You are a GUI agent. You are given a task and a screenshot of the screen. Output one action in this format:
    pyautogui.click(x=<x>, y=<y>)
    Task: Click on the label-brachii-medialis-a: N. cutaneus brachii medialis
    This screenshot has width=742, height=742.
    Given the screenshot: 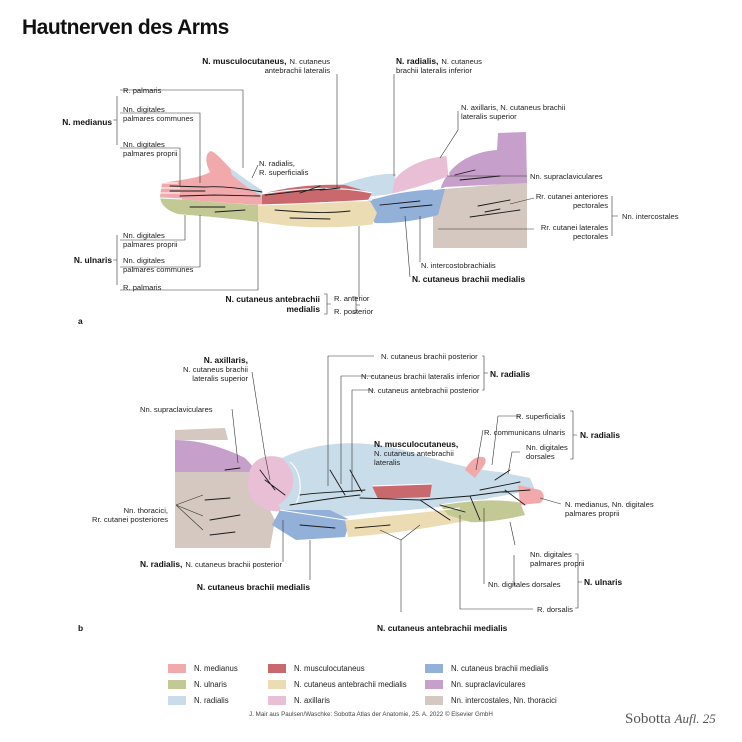 What is the action you would take?
    pyautogui.click(x=468, y=279)
    